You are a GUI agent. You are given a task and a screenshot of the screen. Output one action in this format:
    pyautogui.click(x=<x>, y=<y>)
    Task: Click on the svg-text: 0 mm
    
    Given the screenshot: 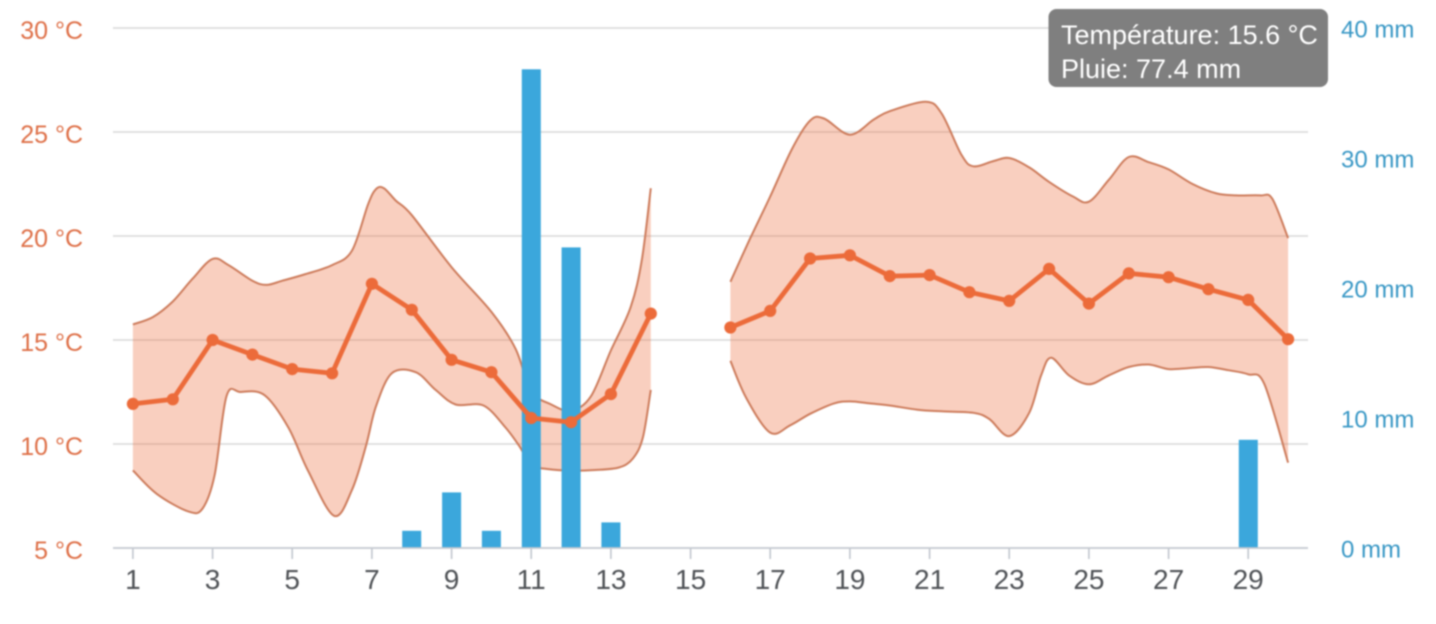 What is the action you would take?
    pyautogui.click(x=1371, y=550)
    